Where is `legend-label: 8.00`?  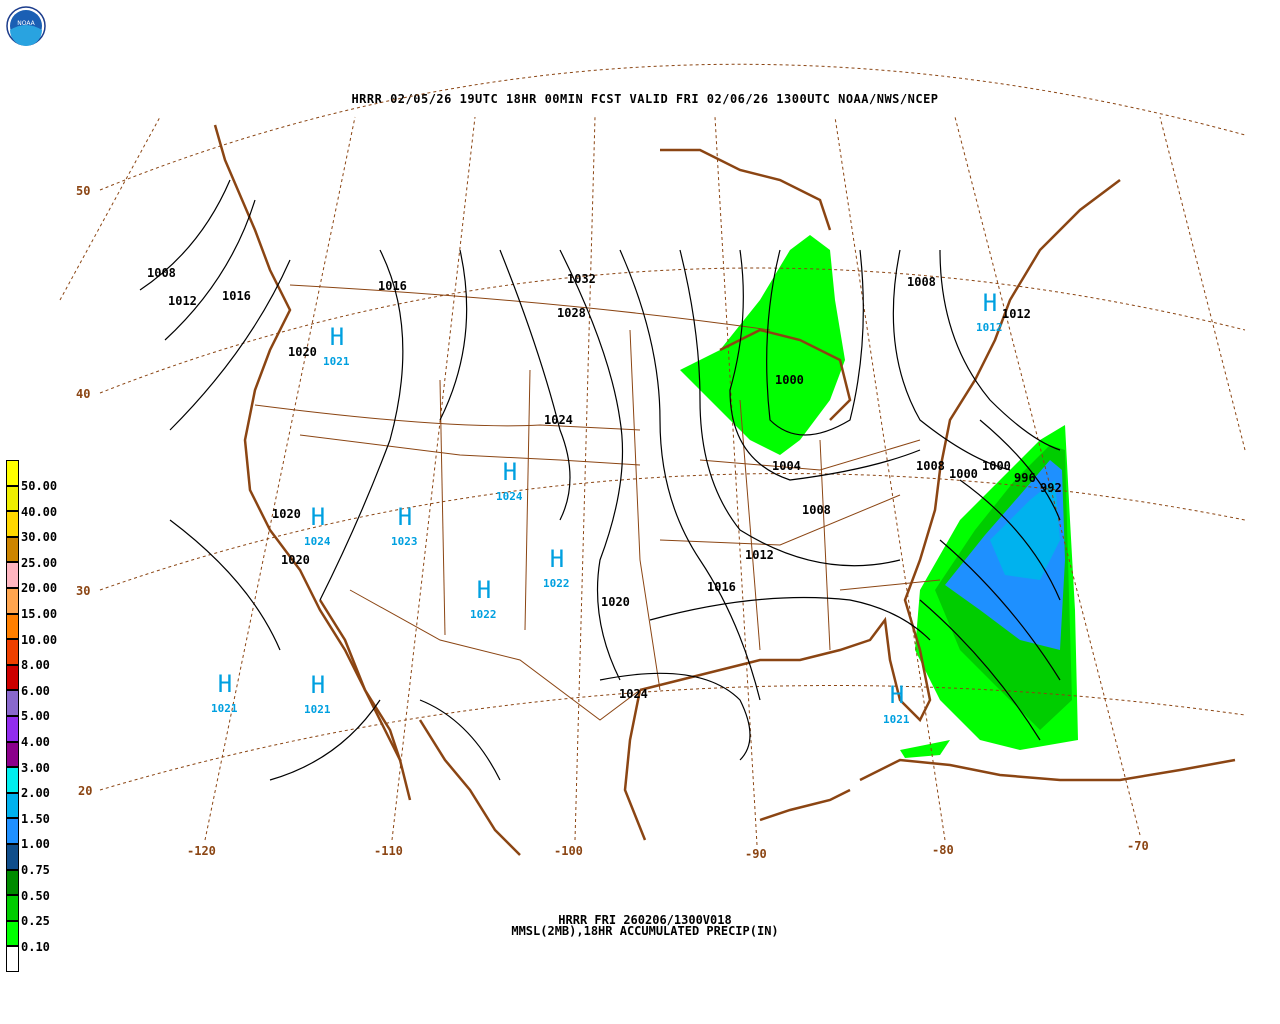
legend-label: 8.00 is located at coordinates (35, 665).